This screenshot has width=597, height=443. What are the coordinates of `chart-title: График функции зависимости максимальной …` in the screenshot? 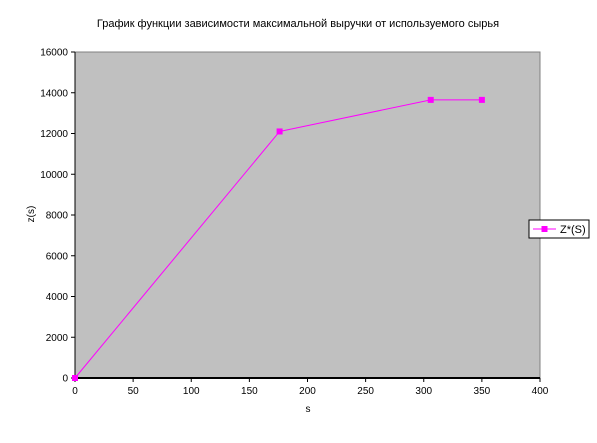 It's located at (298, 24).